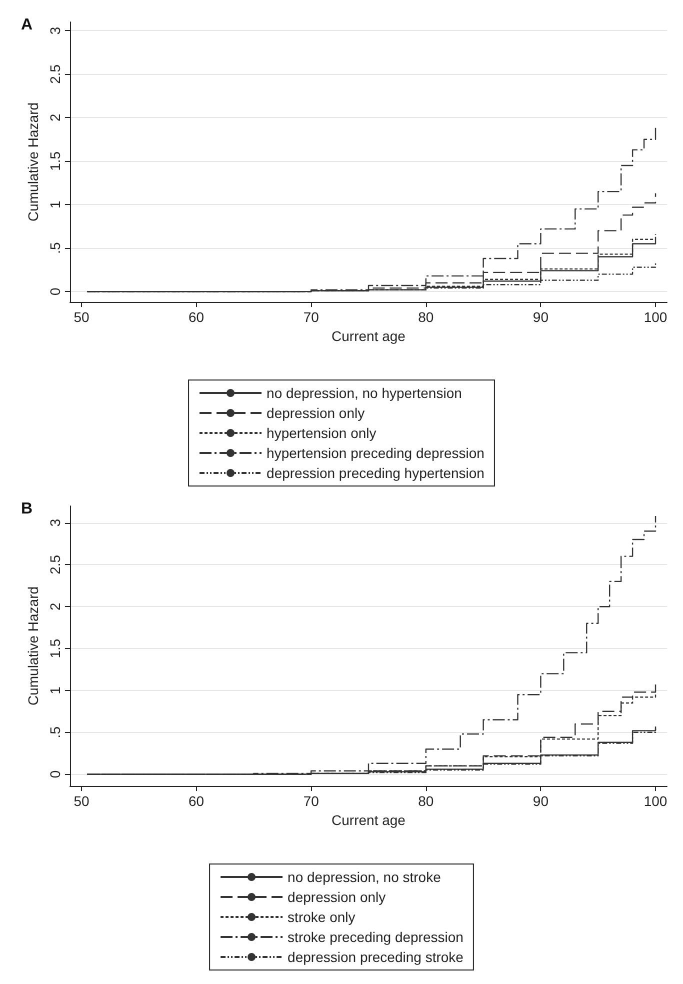  I want to click on chart-title: A, so click(27, 25).